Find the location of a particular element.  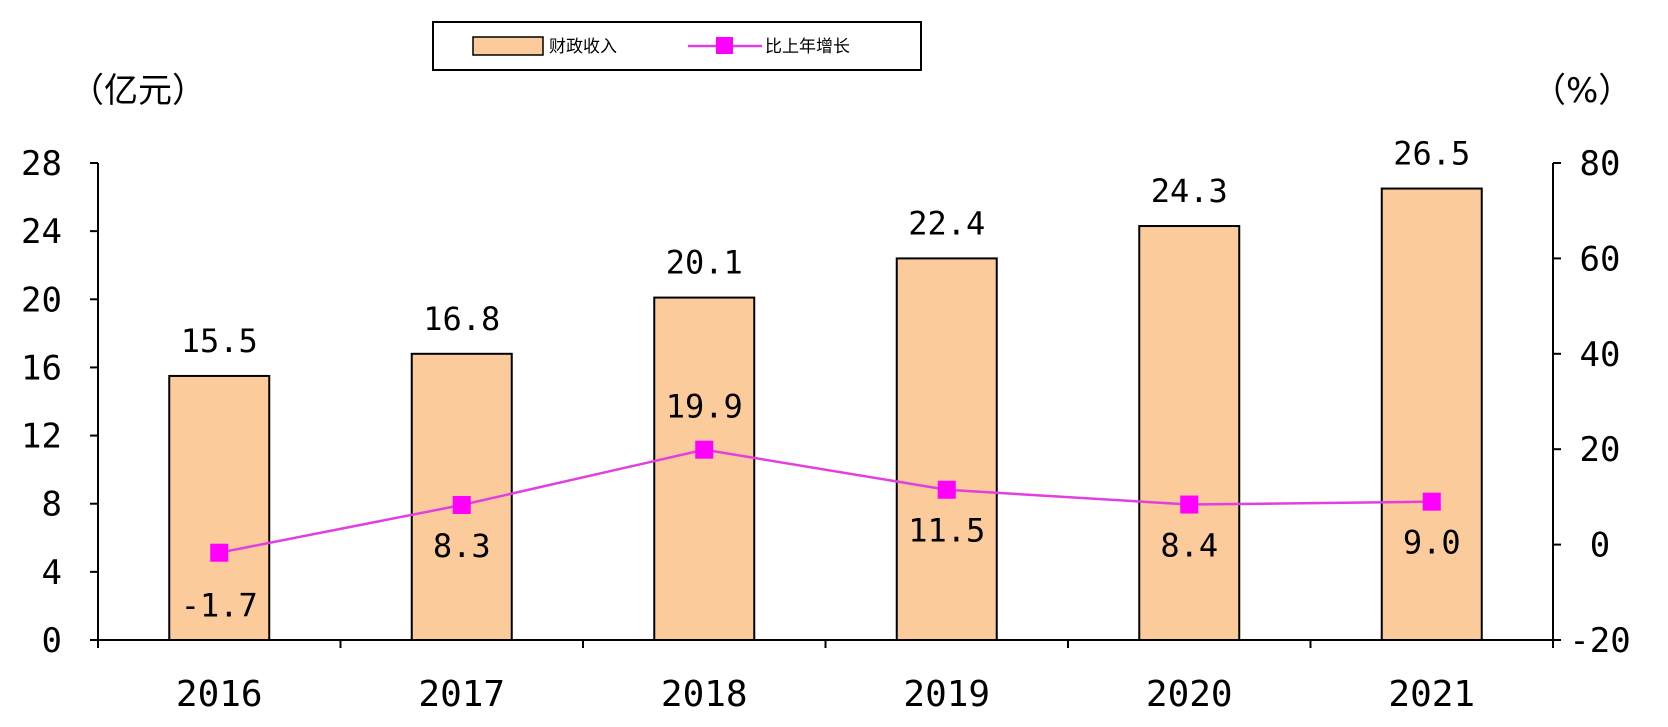

x-axis: 2016 2017 2018 2019 2020 2021 is located at coordinates (825, 677).